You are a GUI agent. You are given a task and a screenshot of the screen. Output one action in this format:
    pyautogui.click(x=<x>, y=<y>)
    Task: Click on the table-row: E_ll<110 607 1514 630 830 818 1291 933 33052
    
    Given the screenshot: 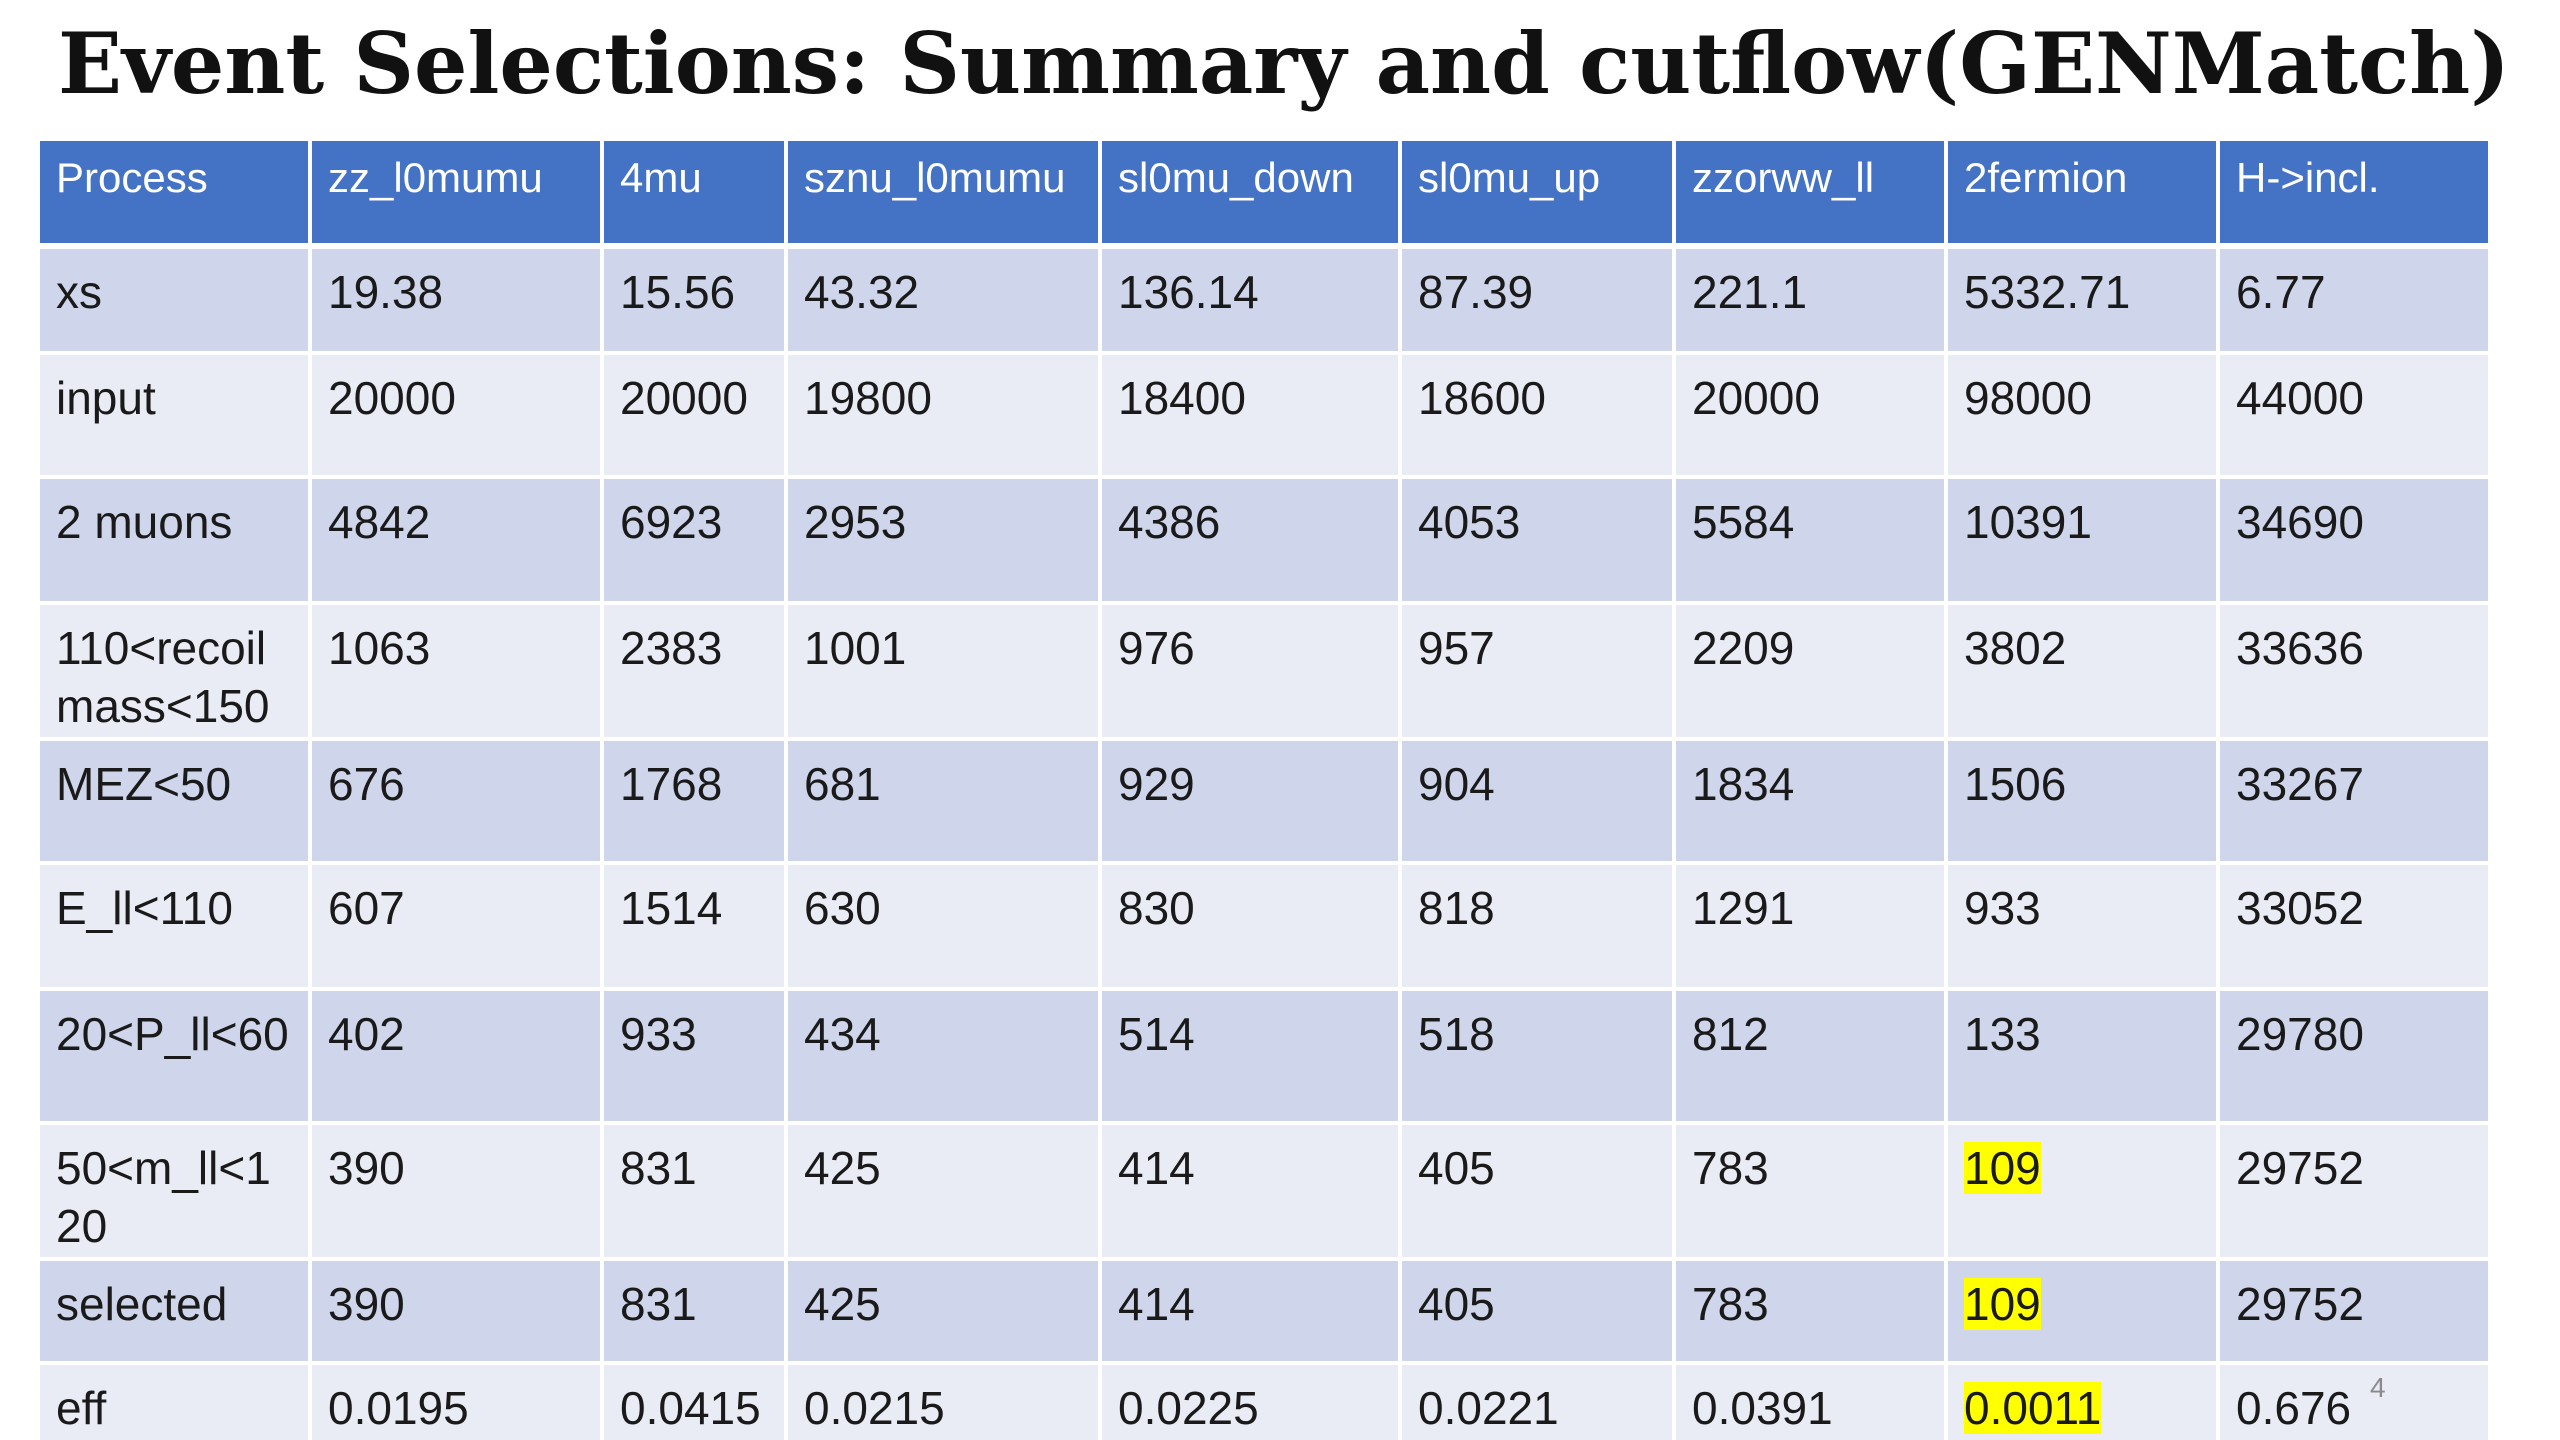 What is the action you would take?
    pyautogui.click(x=1264, y=926)
    